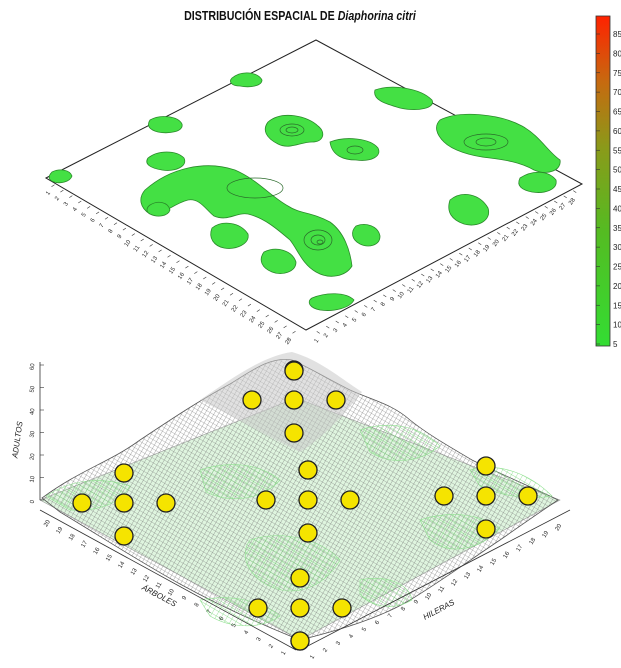 Image resolution: width=621 pixels, height=668 pixels. I want to click on row-axis-line, so click(435, 580).